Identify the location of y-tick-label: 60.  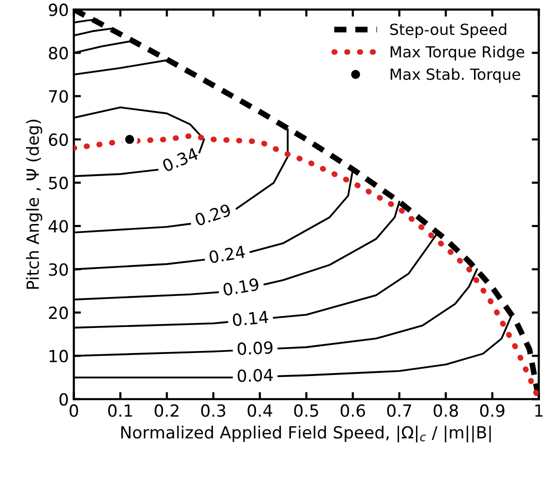
(58, 139).